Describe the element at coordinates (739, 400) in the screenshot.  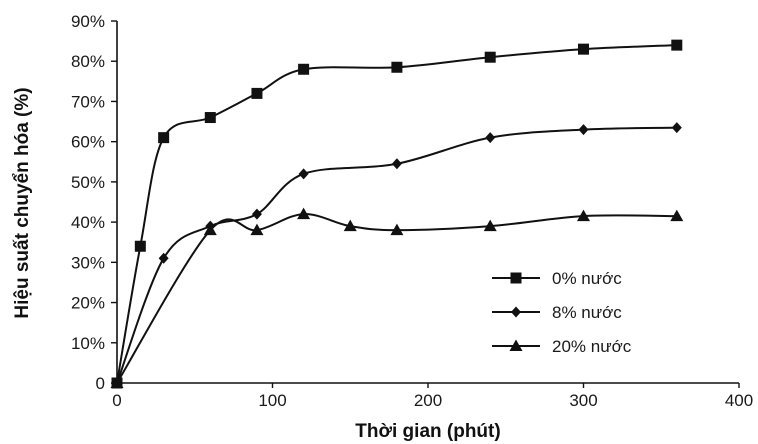
I see `x-tick-label: 400` at that location.